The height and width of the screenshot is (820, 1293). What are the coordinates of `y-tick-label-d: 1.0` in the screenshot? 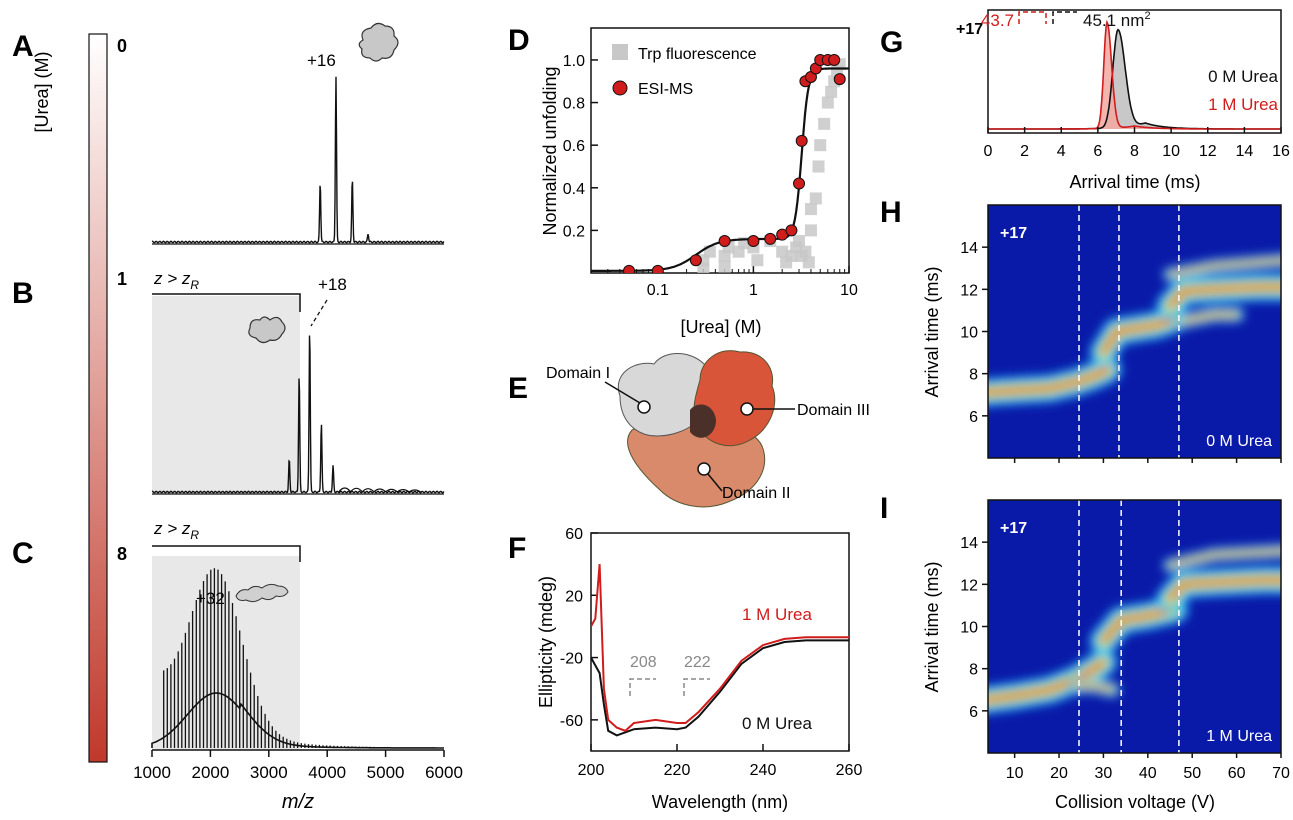 It's located at (574, 61).